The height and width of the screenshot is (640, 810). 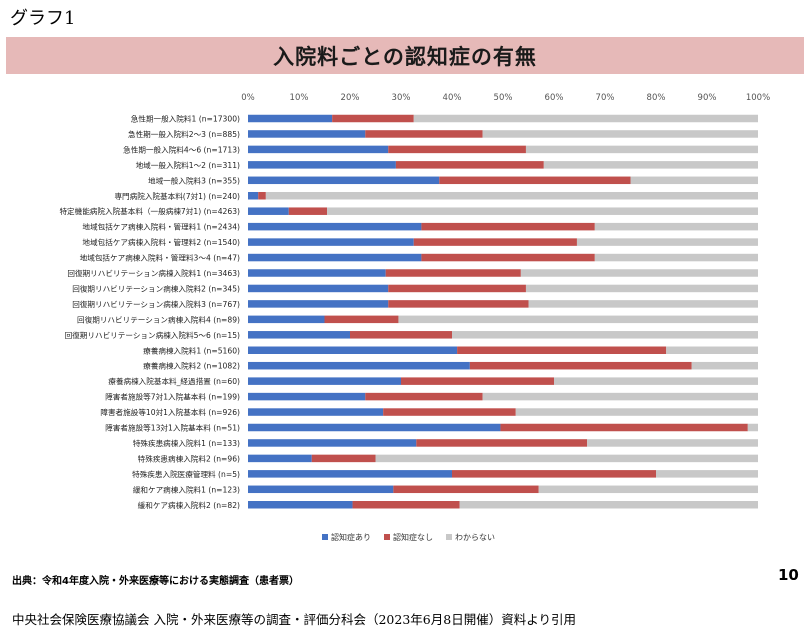 I want to click on category-label: 回復期リハビリテーション病棟入院料5～6 (n=15), so click(x=152, y=335).